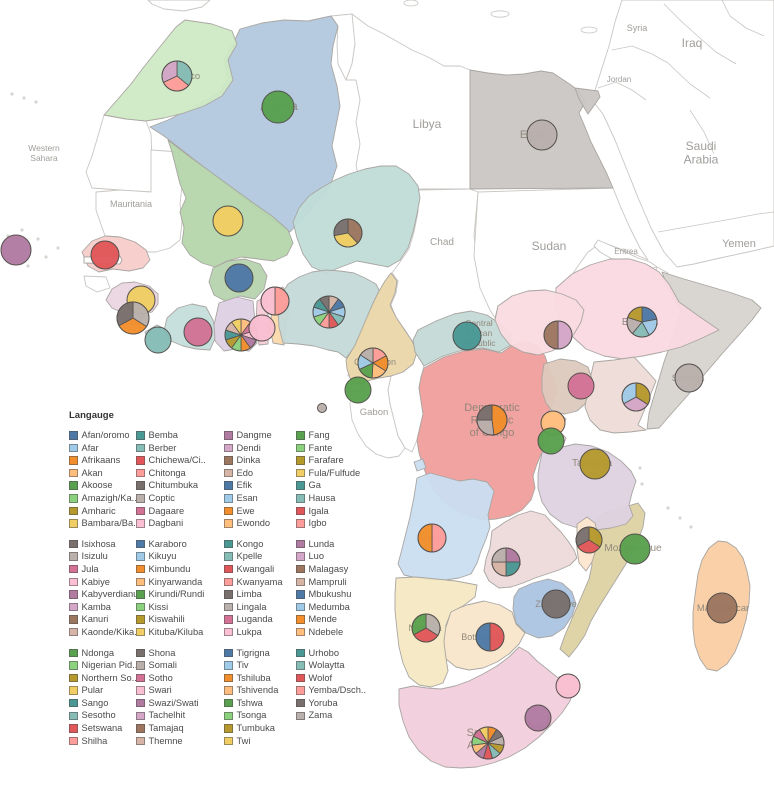 This screenshot has height=800, width=774. What do you see at coordinates (158, 340) in the screenshot?
I see `pie-marker-liberia` at bounding box center [158, 340].